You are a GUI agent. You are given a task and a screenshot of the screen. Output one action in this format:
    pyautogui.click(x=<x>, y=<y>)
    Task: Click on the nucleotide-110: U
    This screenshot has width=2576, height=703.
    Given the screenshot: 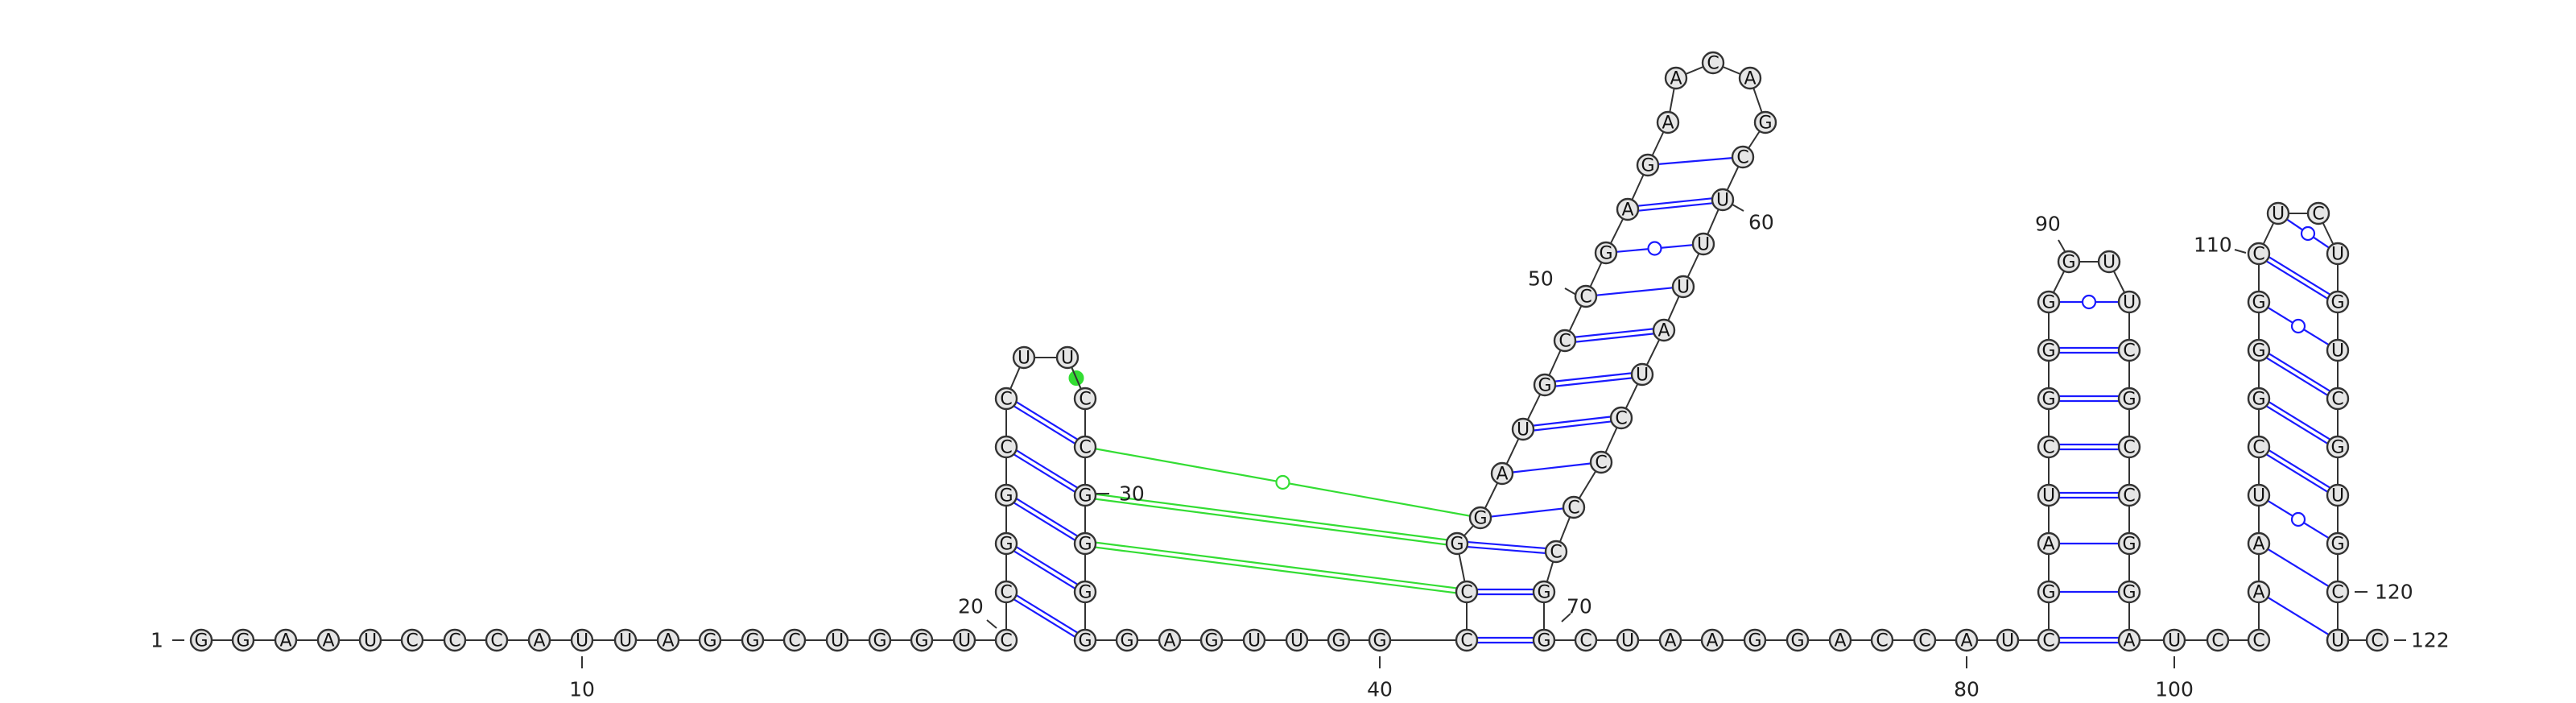 What is the action you would take?
    pyautogui.click(x=2278, y=213)
    